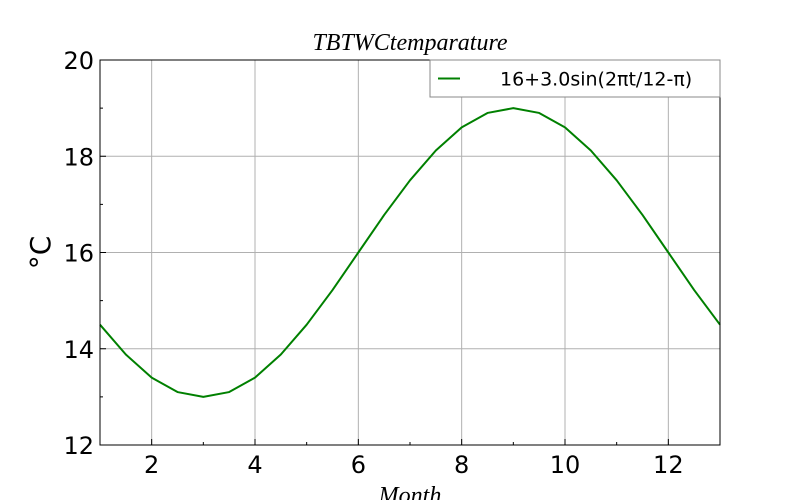 This screenshot has width=800, height=500. I want to click on x-axis-label: Month, so click(410, 491).